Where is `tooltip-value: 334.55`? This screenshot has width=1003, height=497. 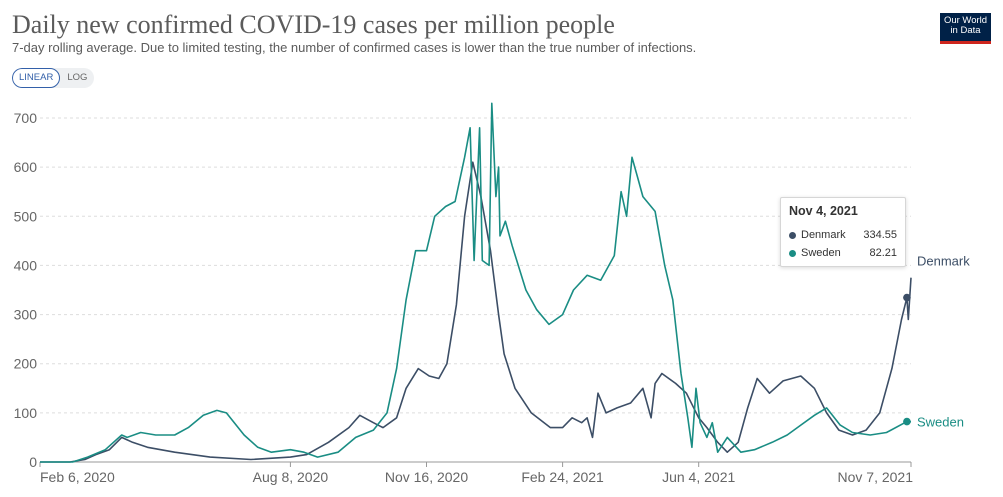 tooltip-value: 334.55 is located at coordinates (880, 235).